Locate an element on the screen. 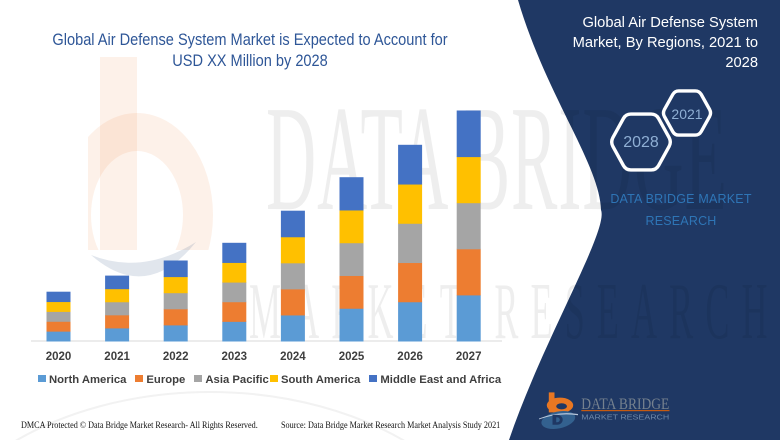 The image size is (780, 440). svg-text: MARKET RESEARCH is located at coordinates (625, 417).